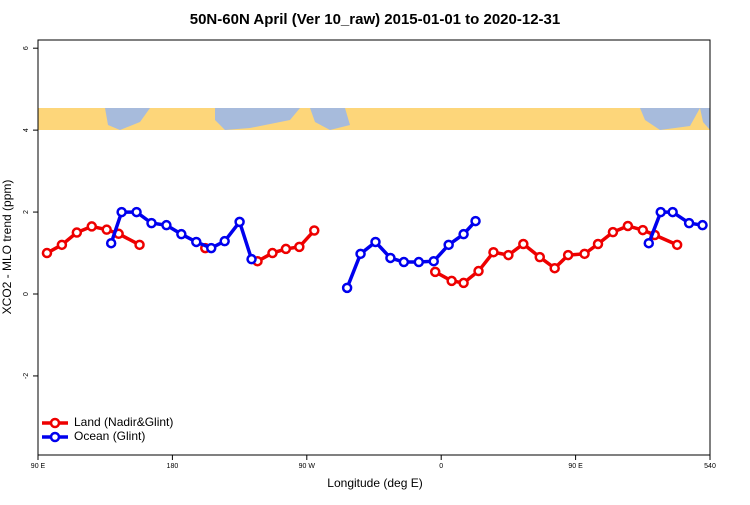 The width and height of the screenshot is (750, 505). I want to click on y-tick-label: 6, so click(26, 48).